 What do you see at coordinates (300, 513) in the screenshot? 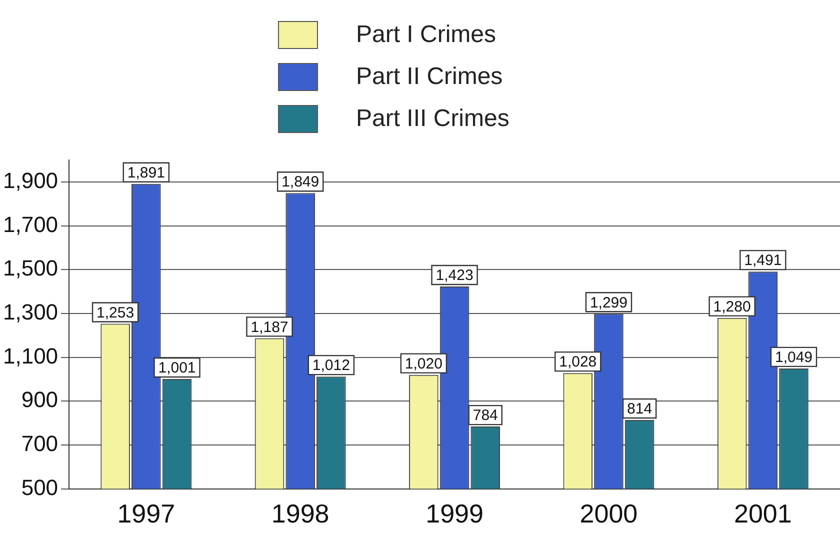
I see `x-tick-label: 1998` at bounding box center [300, 513].